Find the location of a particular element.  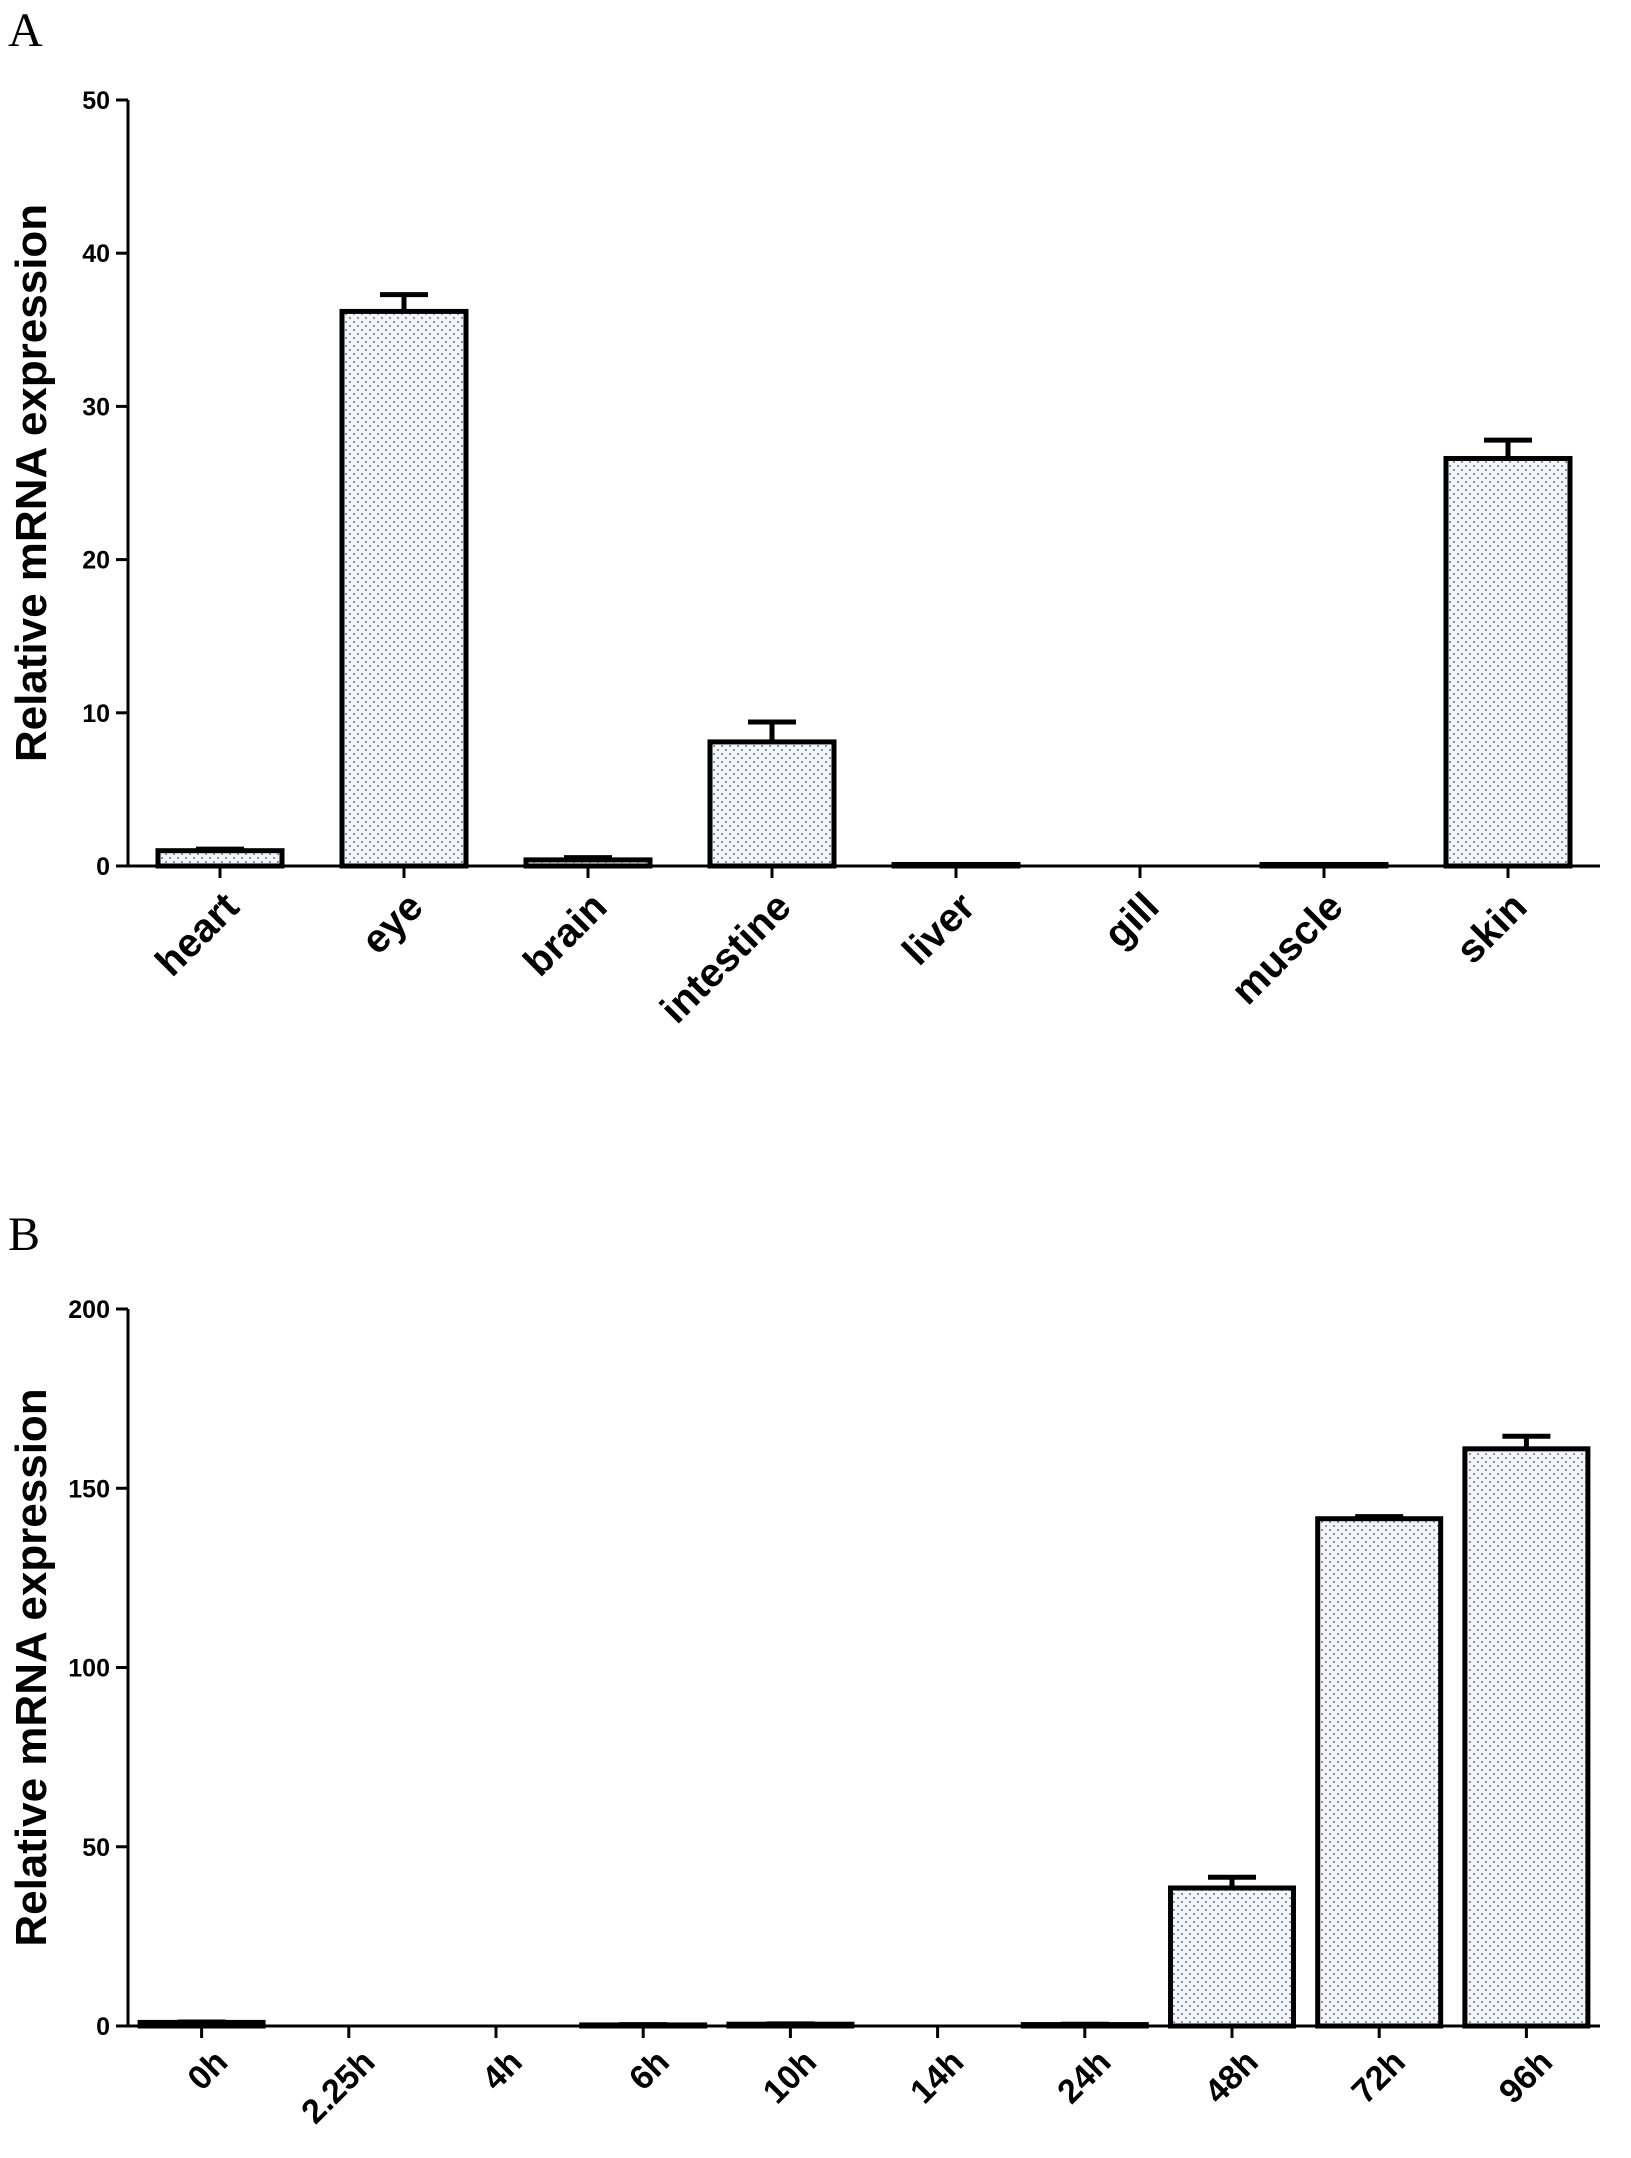

x-tick-label: brain is located at coordinates (565, 934).